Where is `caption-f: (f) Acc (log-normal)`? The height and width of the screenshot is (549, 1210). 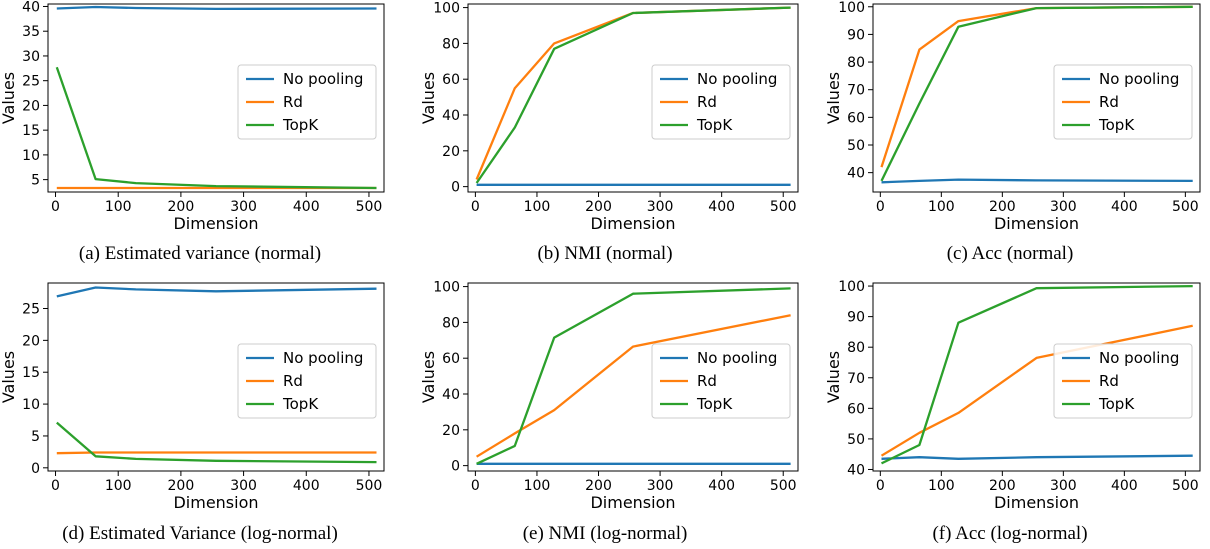 caption-f: (f) Acc (log-normal) is located at coordinates (1010, 533).